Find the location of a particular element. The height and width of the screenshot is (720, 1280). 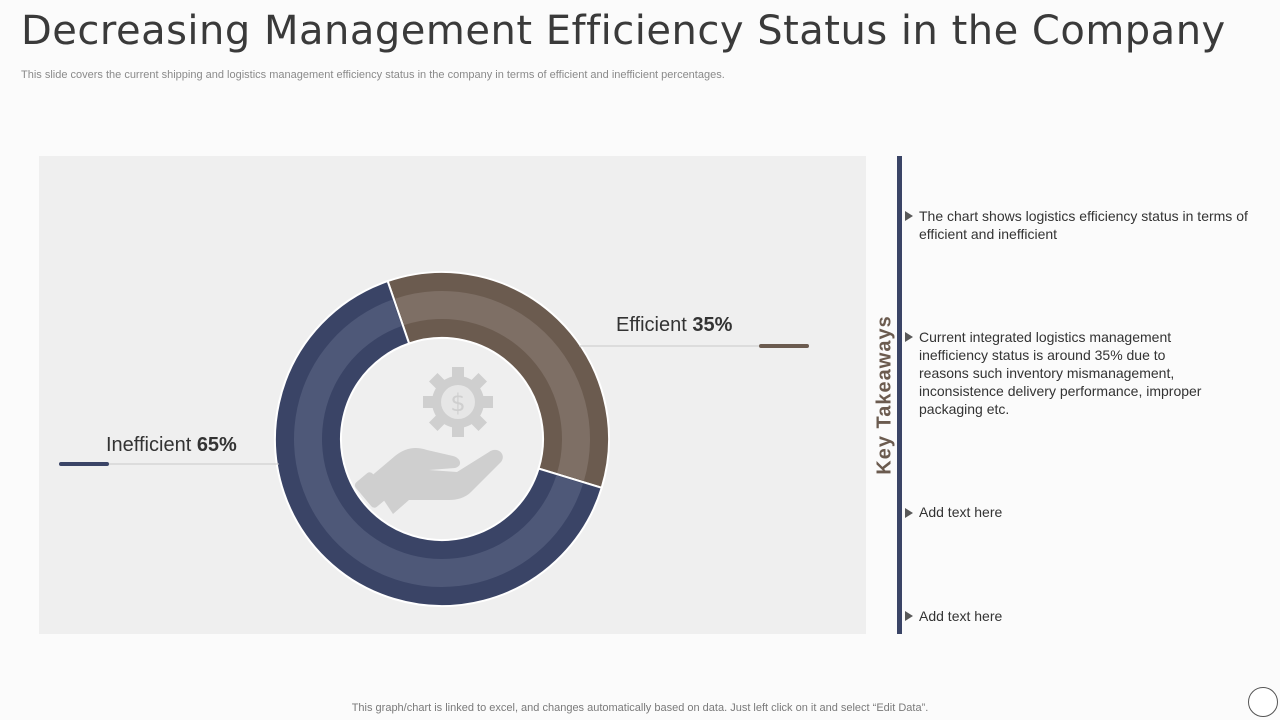

donut-slice-efficient is located at coordinates (498, 380).